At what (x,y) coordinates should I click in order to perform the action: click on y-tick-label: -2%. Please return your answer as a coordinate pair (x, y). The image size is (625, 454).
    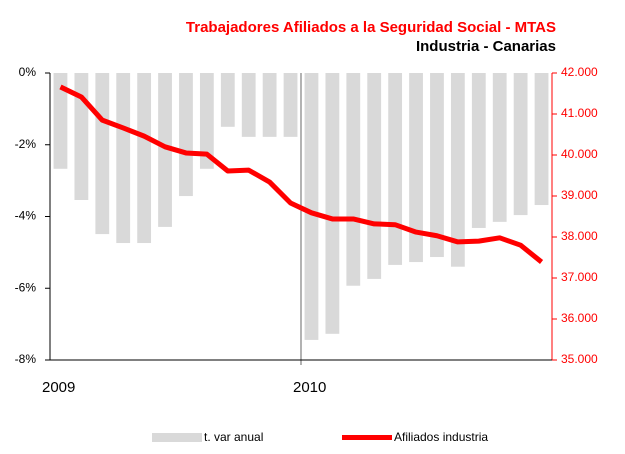
    Looking at the image, I should click on (26, 144).